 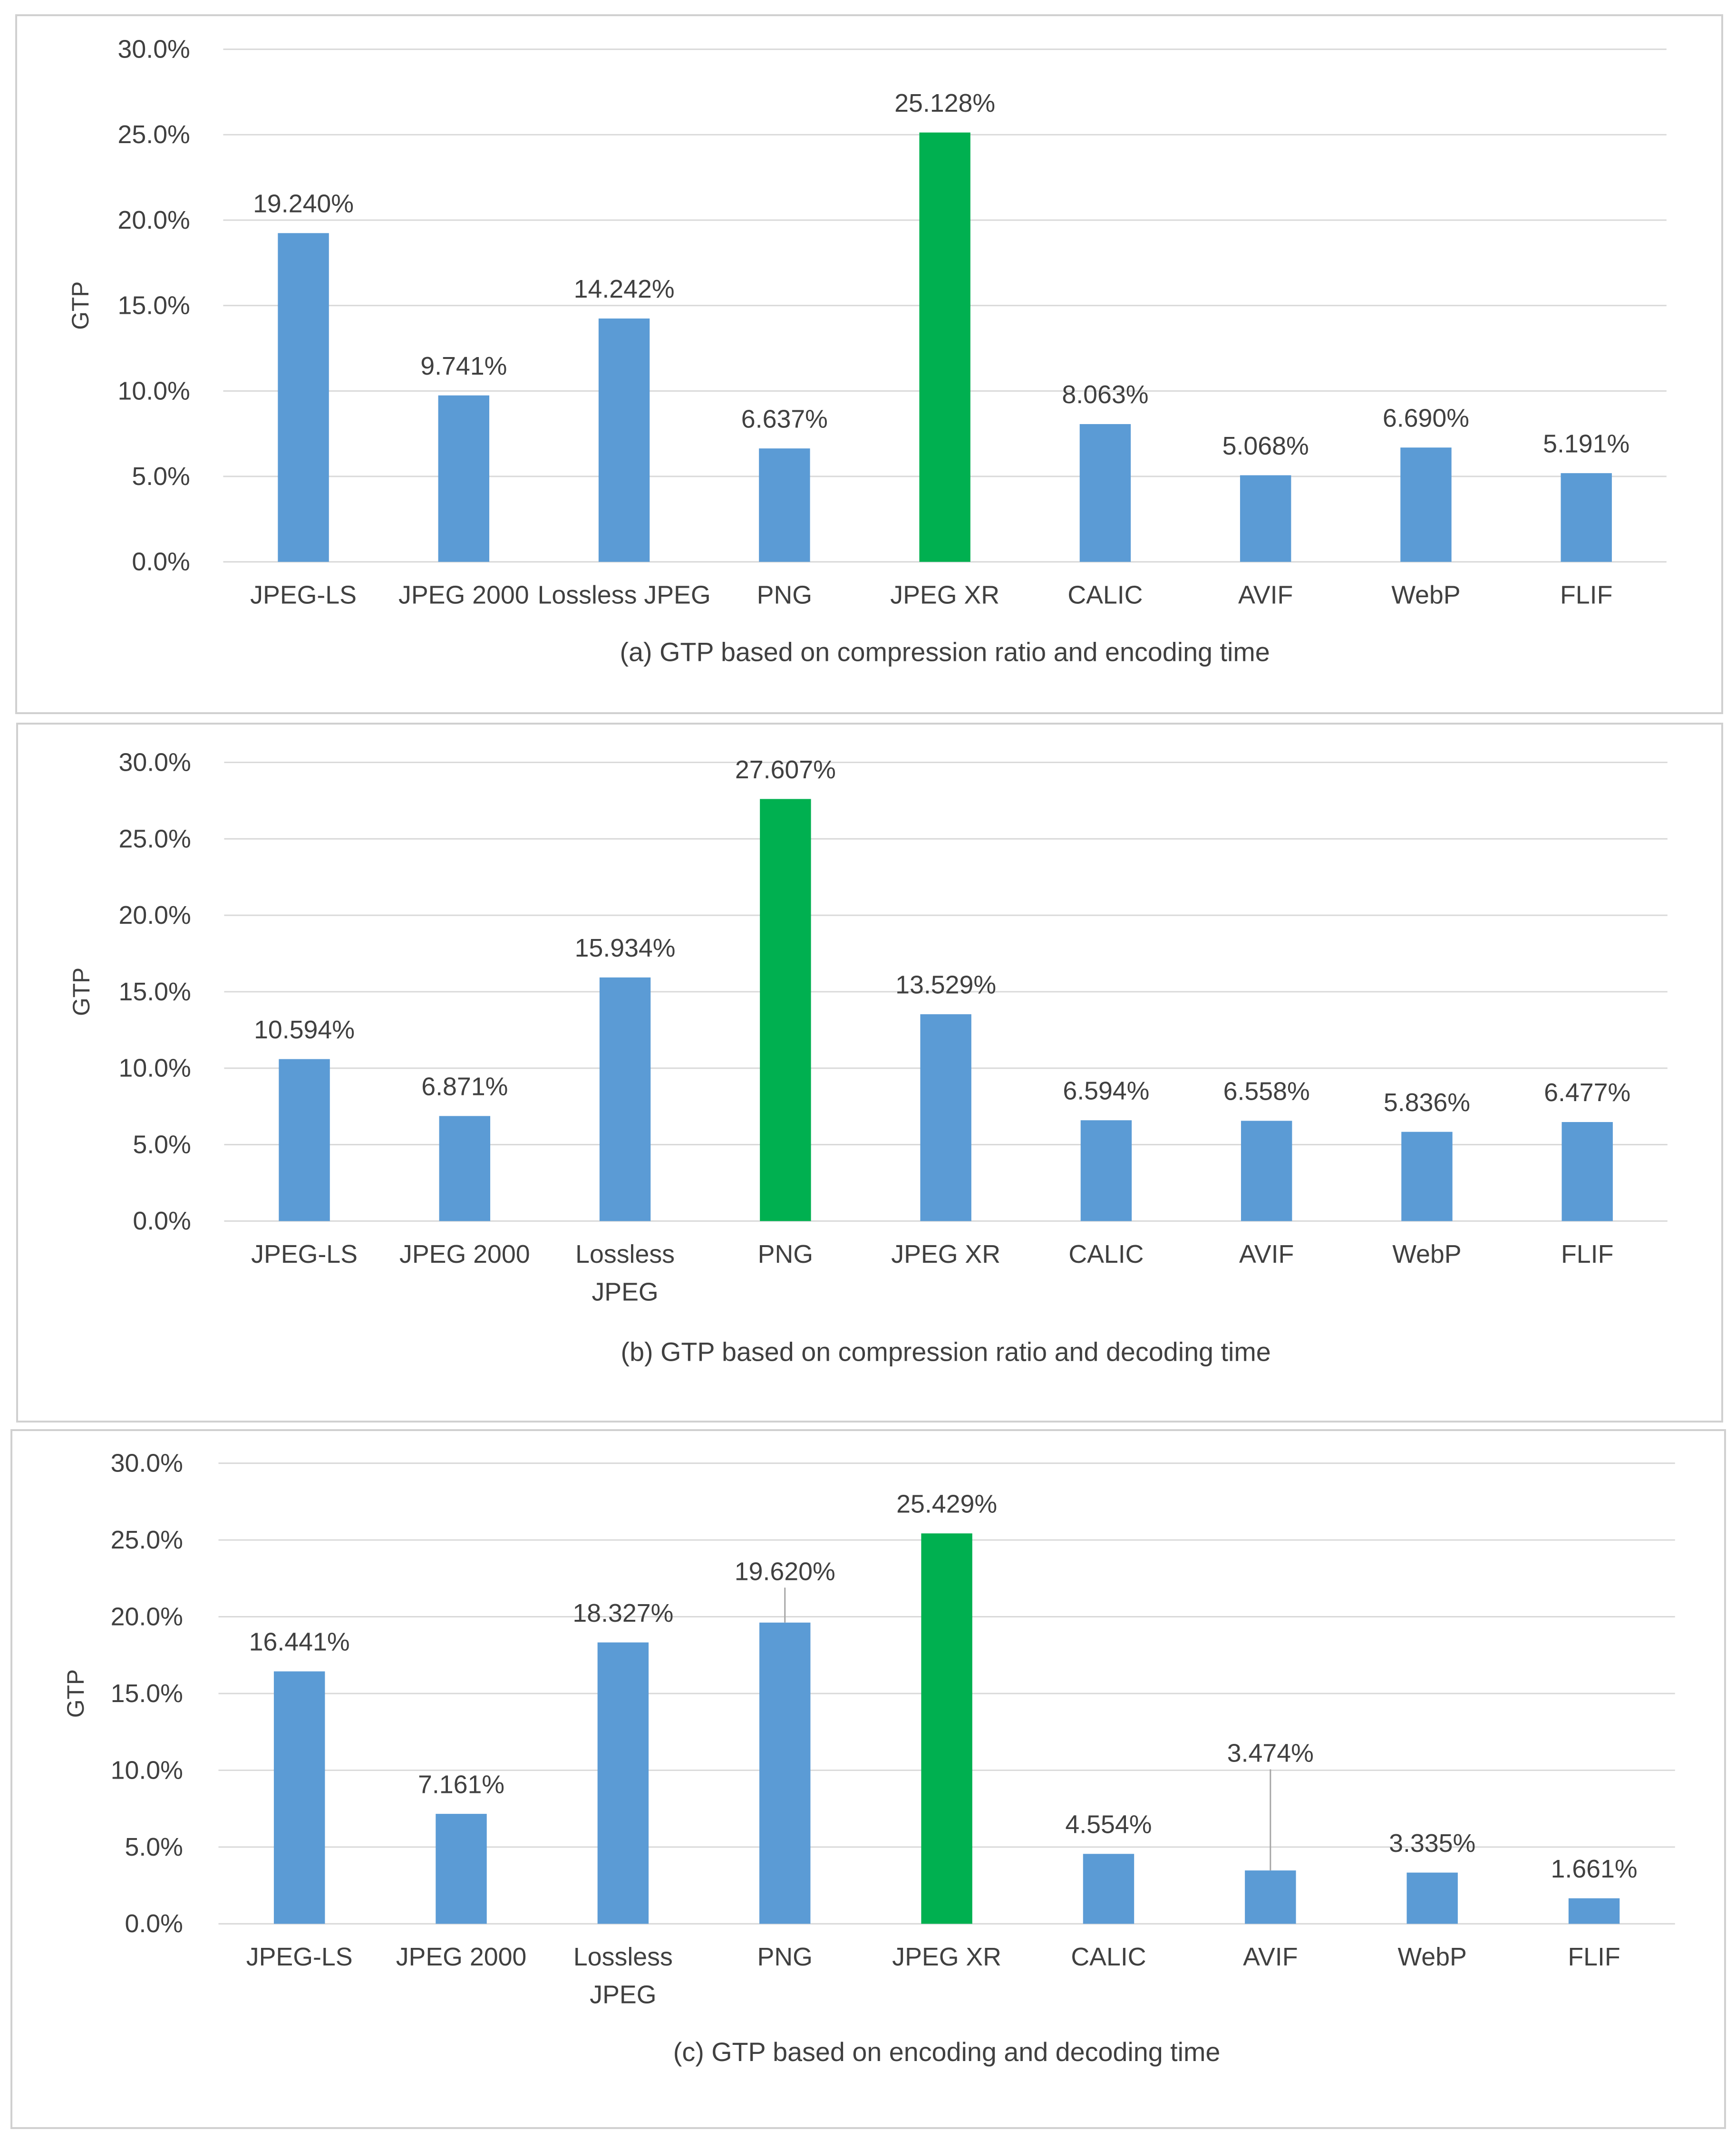 I want to click on data-label: 6.690%, so click(x=1426, y=419).